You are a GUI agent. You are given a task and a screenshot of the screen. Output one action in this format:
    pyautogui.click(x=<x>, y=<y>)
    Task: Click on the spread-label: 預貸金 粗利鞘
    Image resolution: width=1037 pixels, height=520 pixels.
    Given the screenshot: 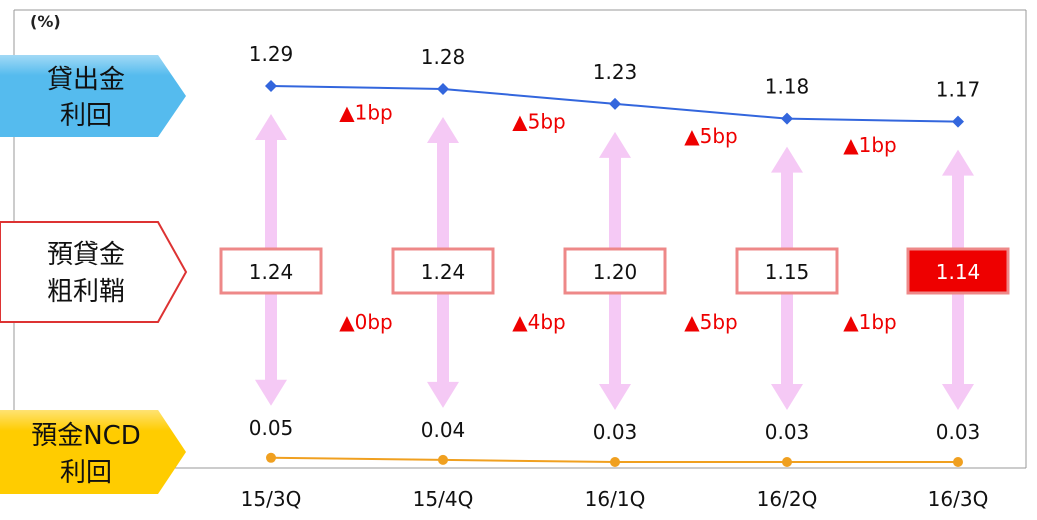 What is the action you would take?
    pyautogui.click(x=94, y=272)
    